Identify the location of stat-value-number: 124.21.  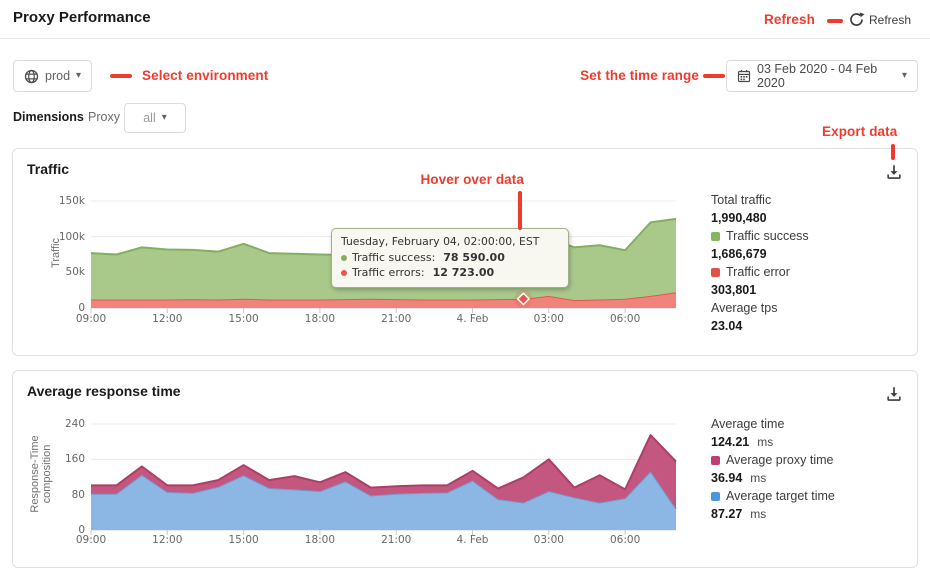
(730, 442).